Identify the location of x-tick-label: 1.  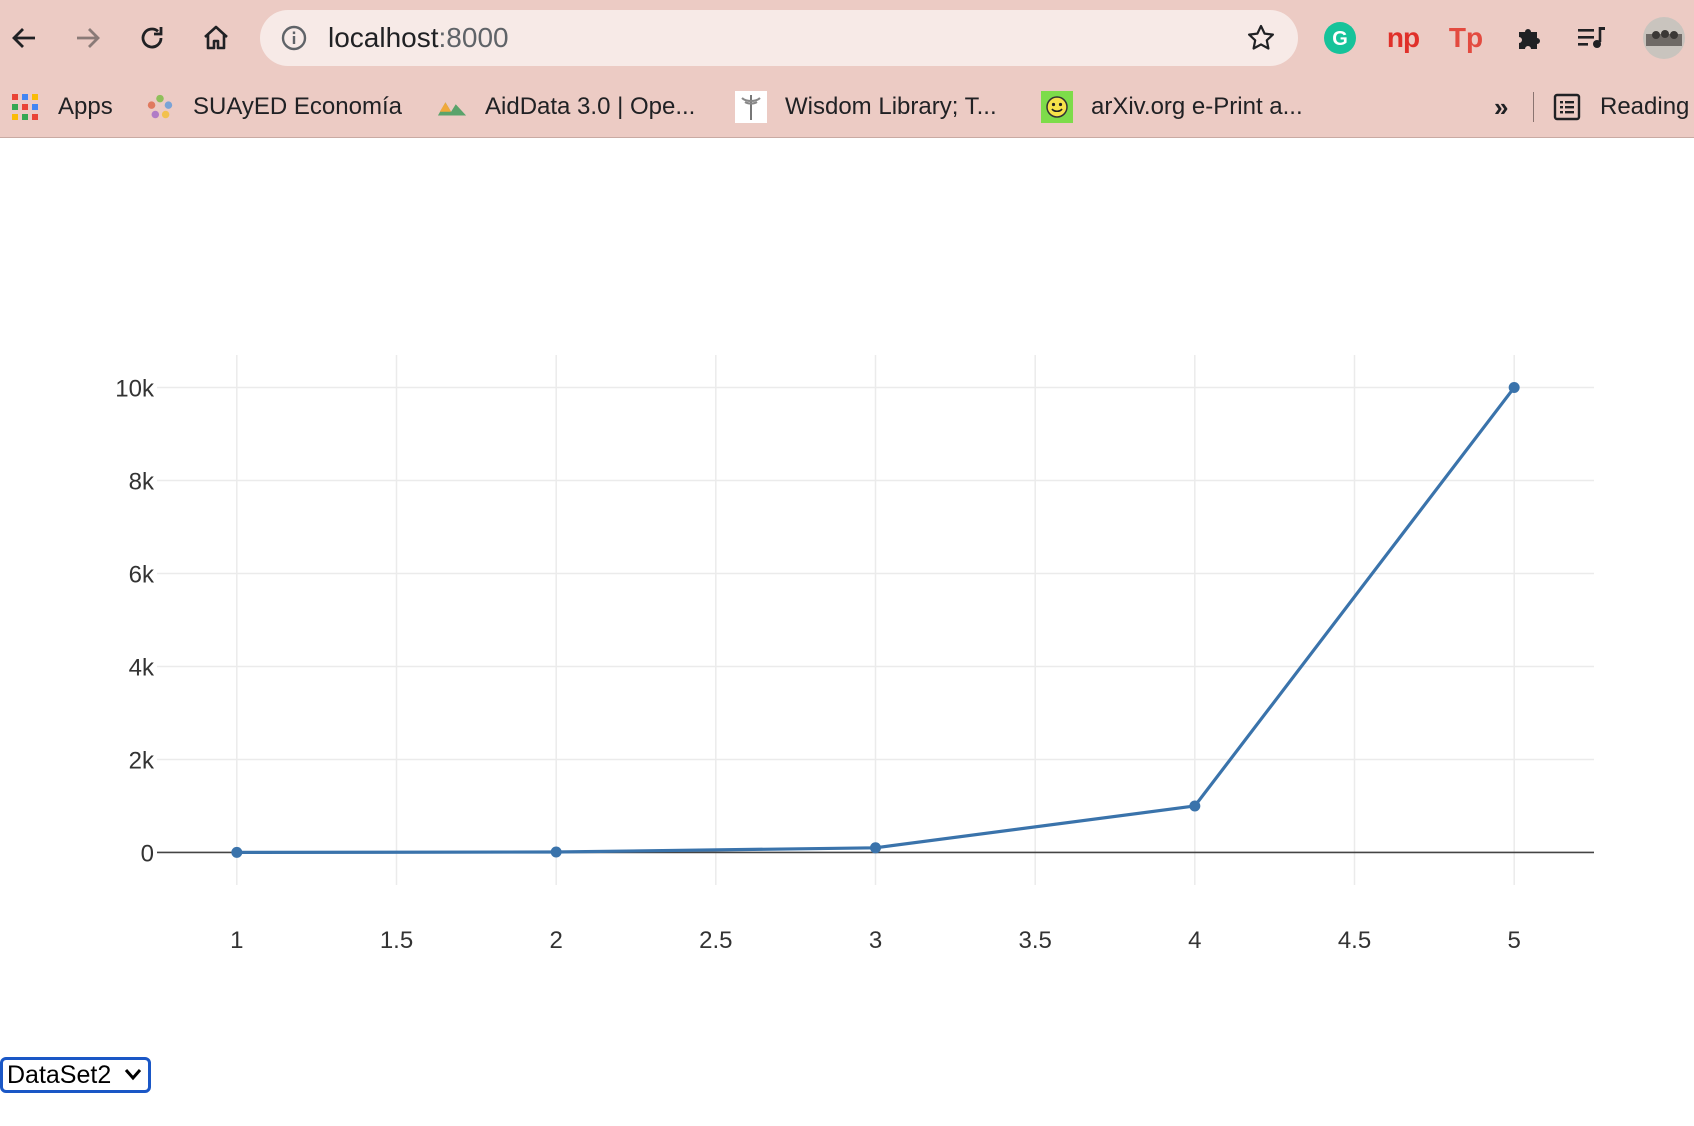
(236, 940).